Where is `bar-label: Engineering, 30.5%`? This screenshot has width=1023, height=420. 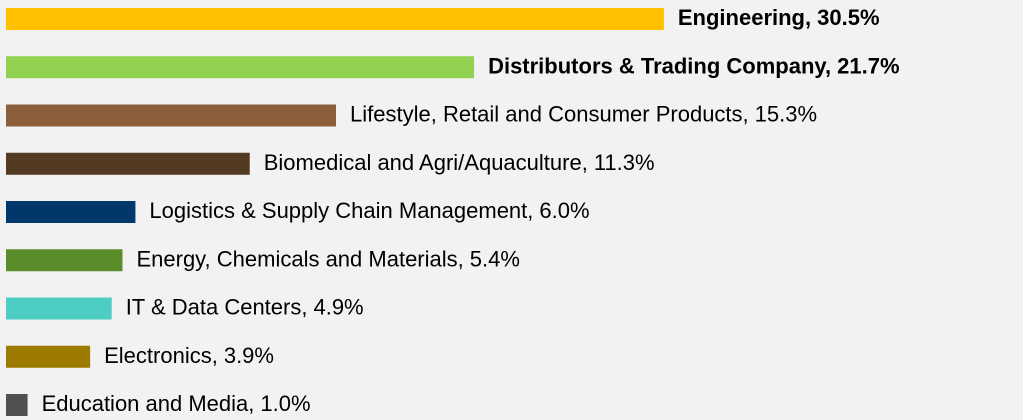 bar-label: Engineering, 30.5% is located at coordinates (779, 17).